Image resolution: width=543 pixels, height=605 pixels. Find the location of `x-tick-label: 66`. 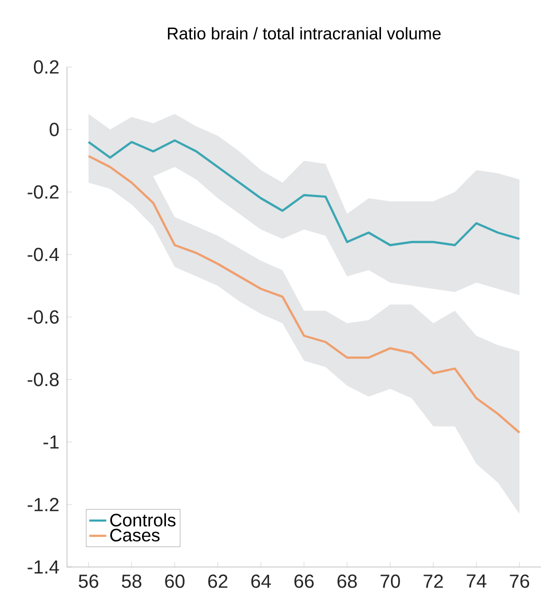

x-tick-label: 66 is located at coordinates (304, 581).